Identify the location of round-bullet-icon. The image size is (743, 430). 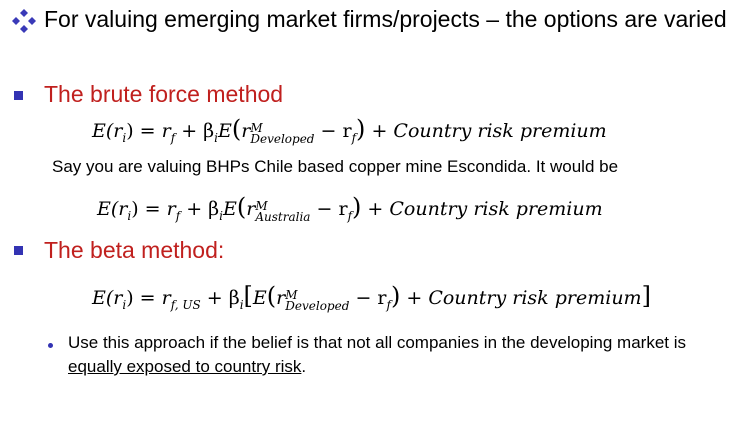
(50, 345).